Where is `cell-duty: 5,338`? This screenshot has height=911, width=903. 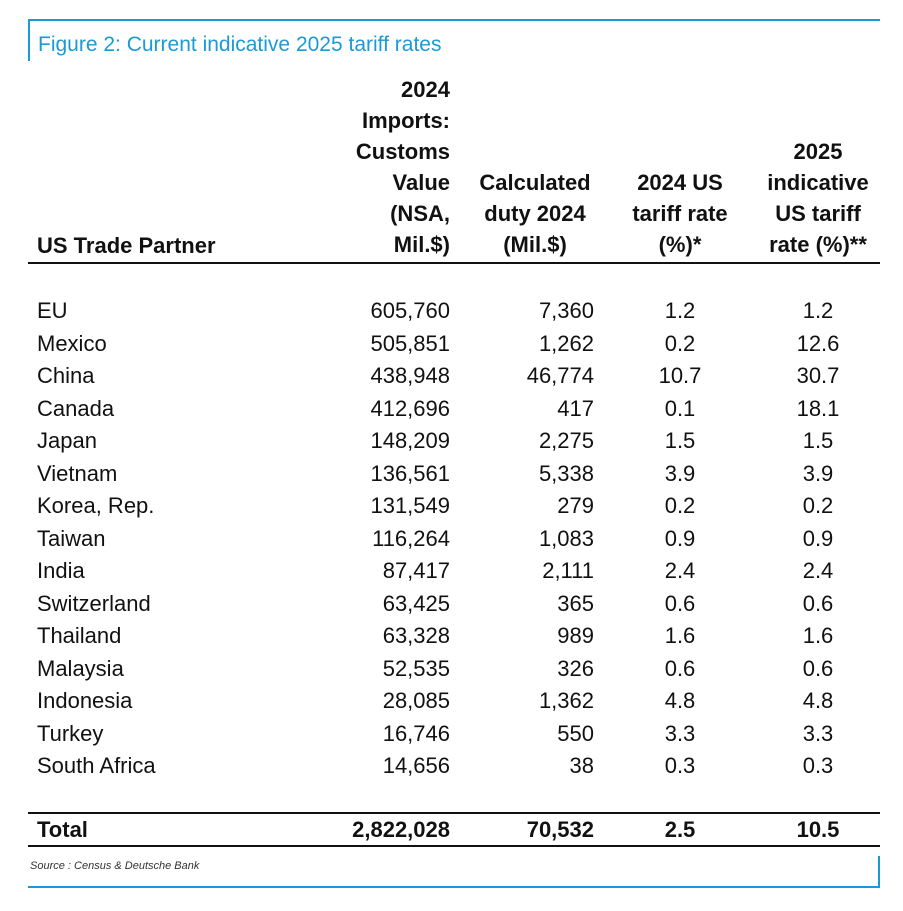 cell-duty: 5,338 is located at coordinates (566, 473).